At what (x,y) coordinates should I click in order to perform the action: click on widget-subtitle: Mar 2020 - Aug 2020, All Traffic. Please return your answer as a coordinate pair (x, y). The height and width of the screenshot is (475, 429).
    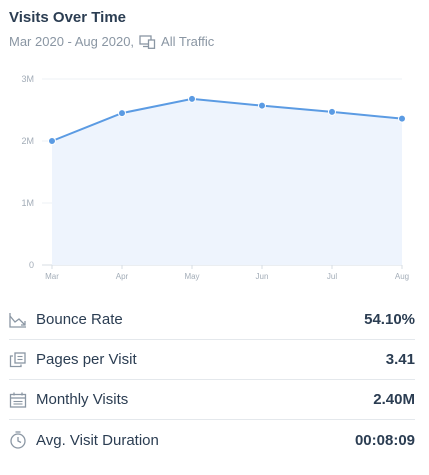
    Looking at the image, I should click on (111, 42).